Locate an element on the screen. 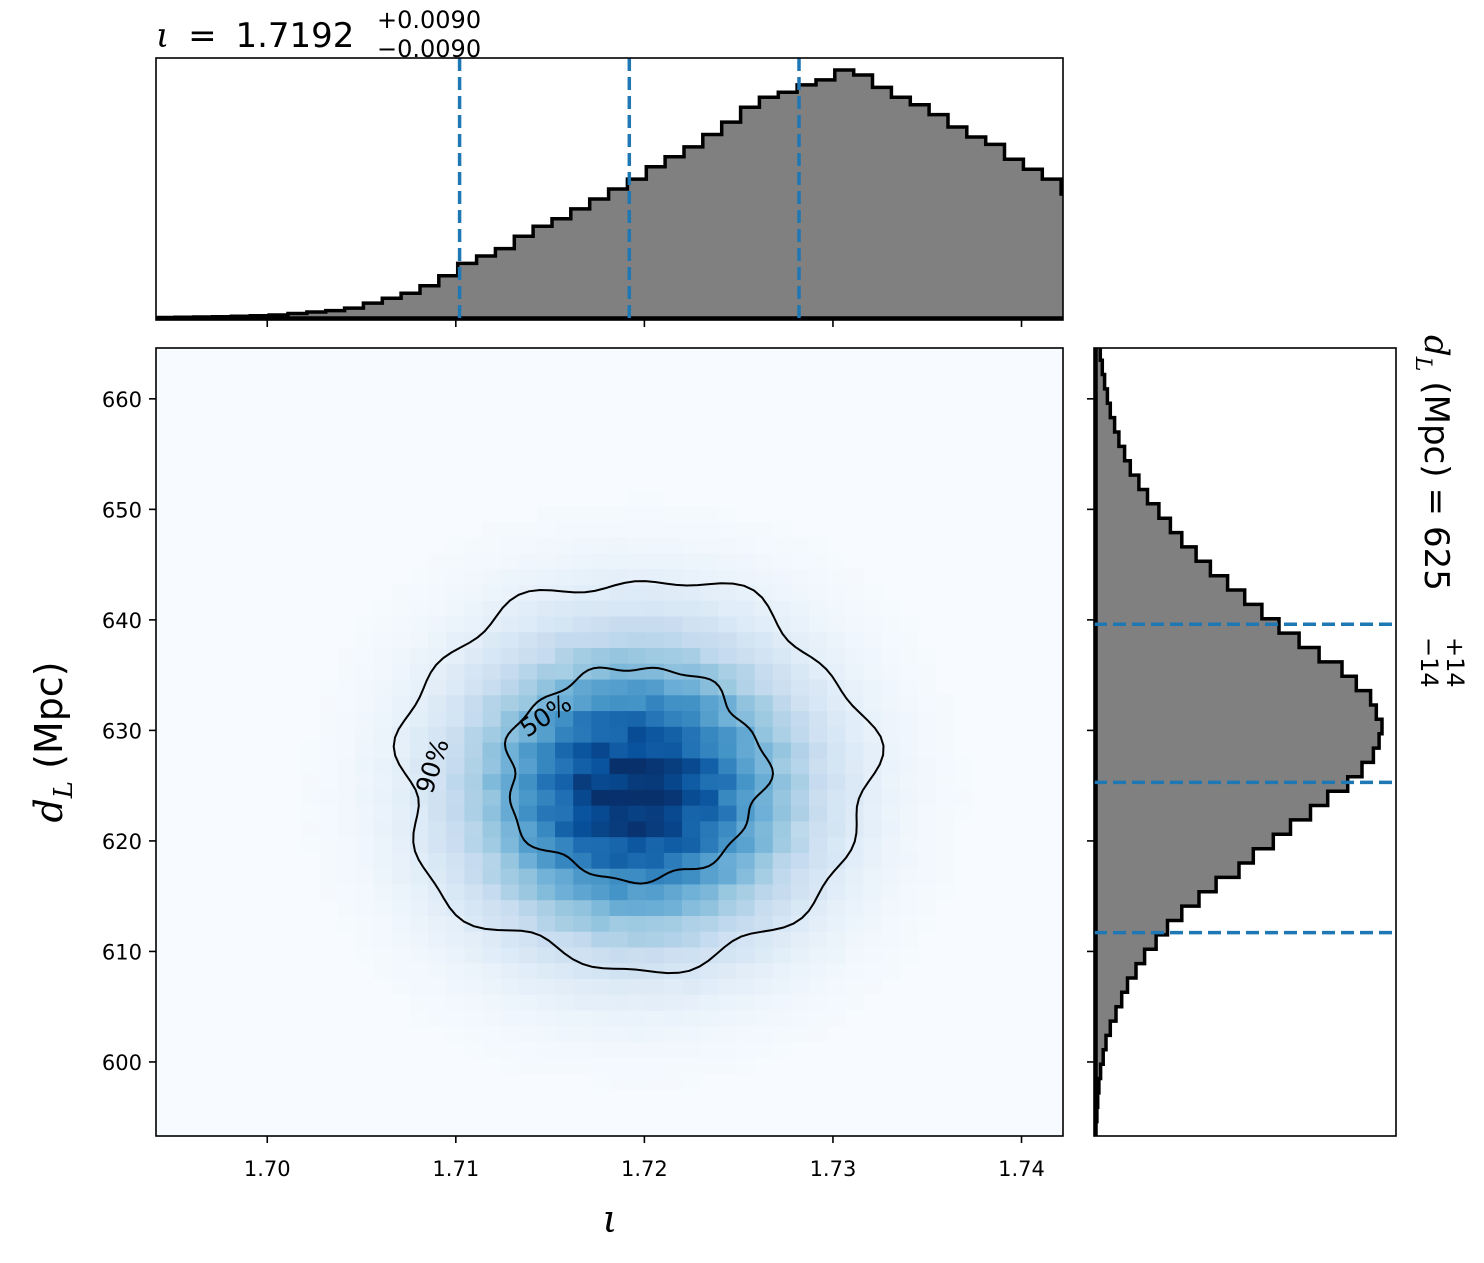  svg-text:dL(Mpc): dL (Mpc) is located at coordinates (53, 741).